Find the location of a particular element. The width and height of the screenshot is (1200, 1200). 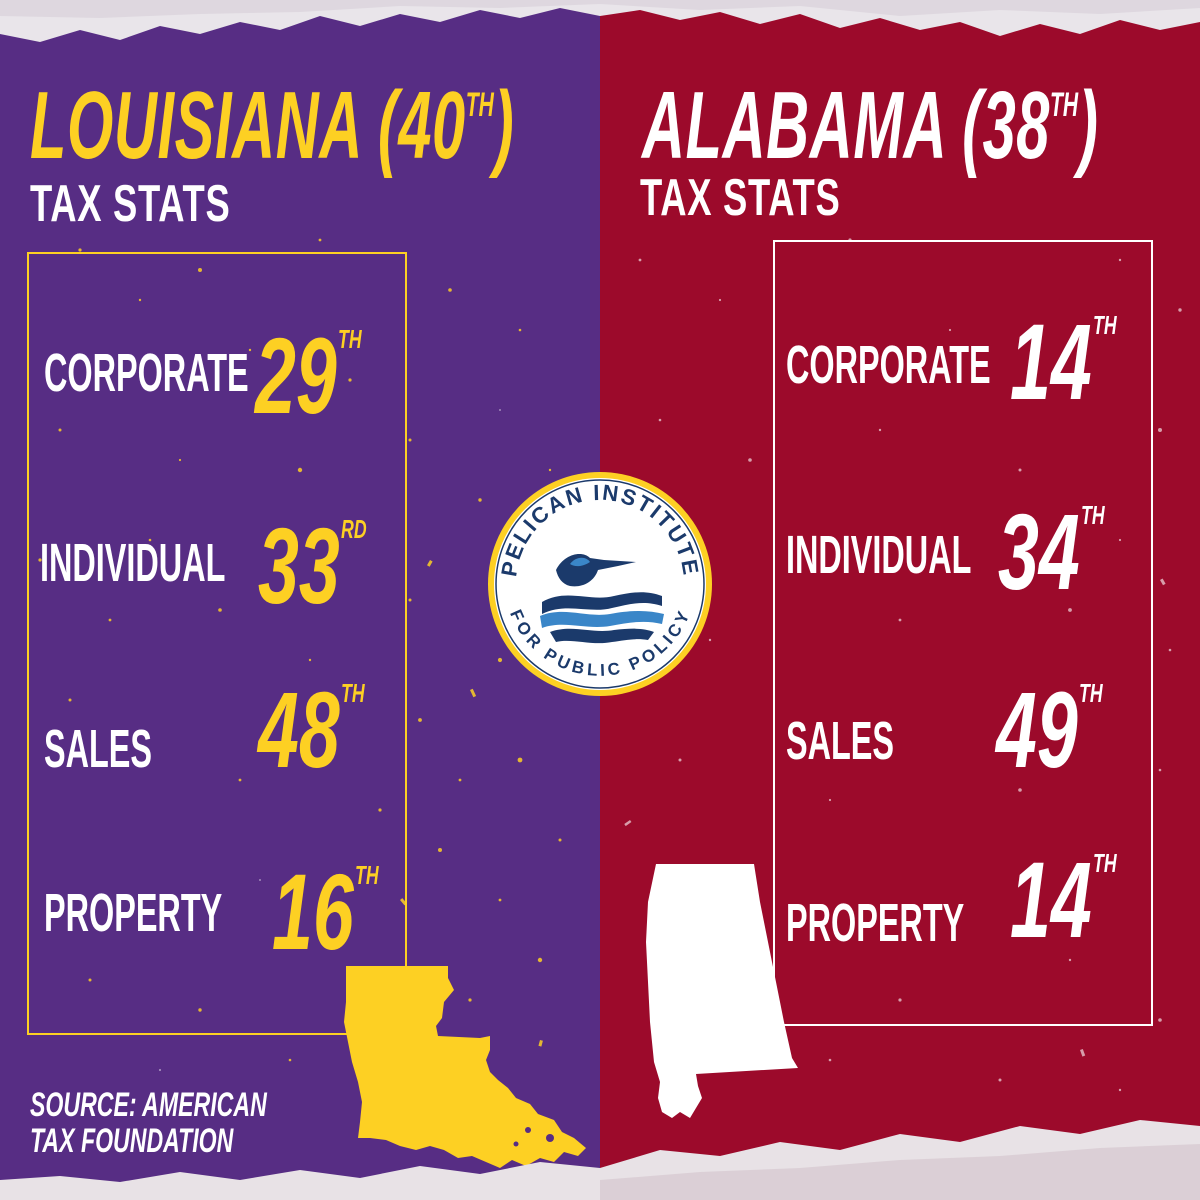

alabama-overall-rank-suffix: TH is located at coordinates (1064, 105).